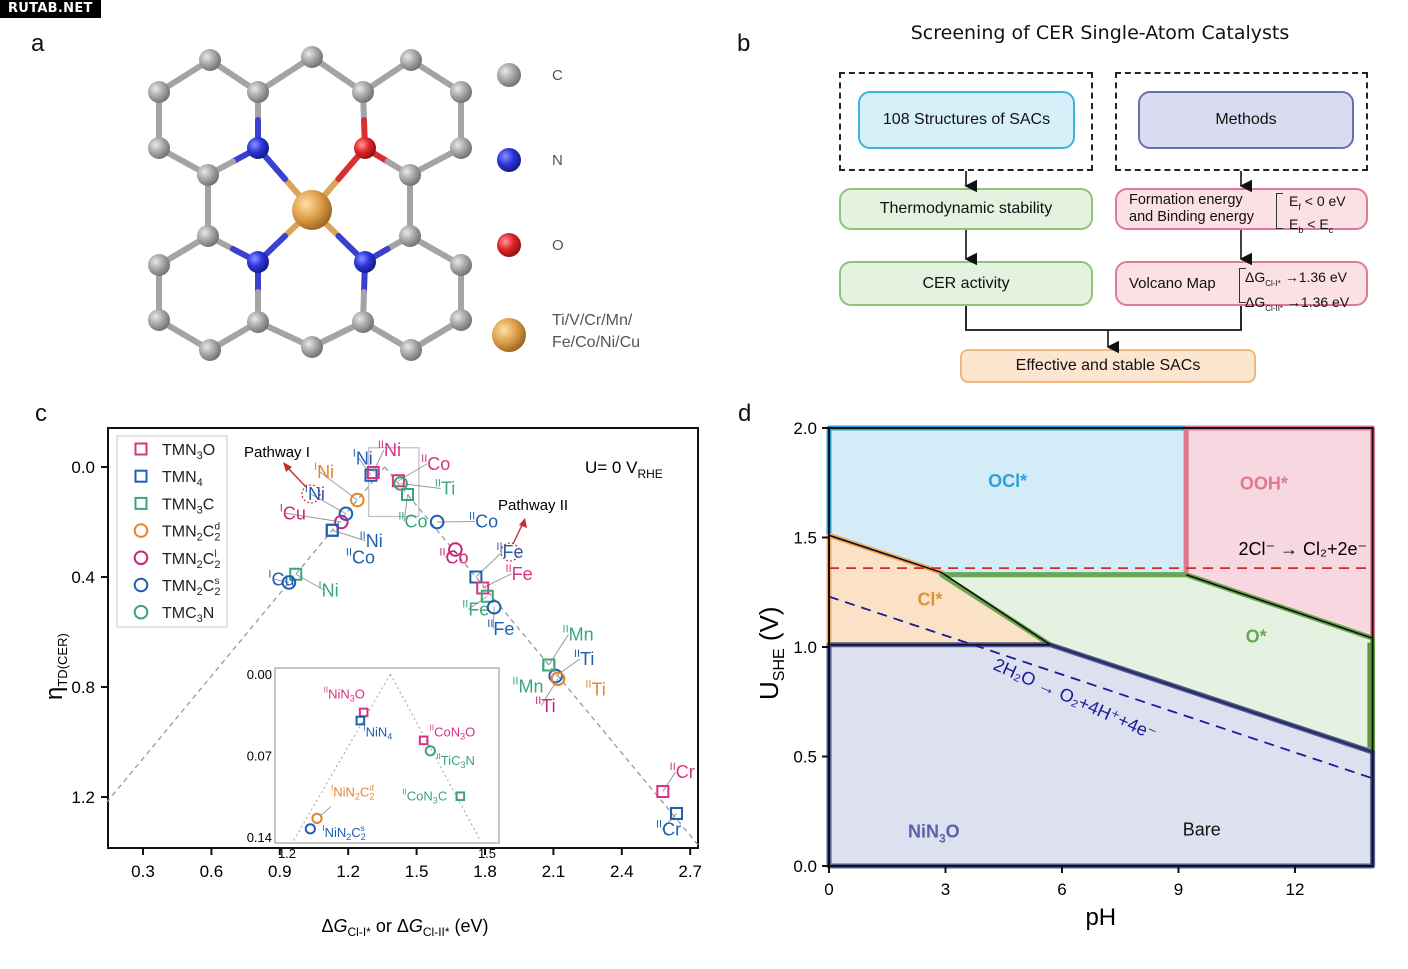 The height and width of the screenshot is (969, 1408). Describe the element at coordinates (1061, 889) in the screenshot. I see `x-tick-label: 6` at that location.